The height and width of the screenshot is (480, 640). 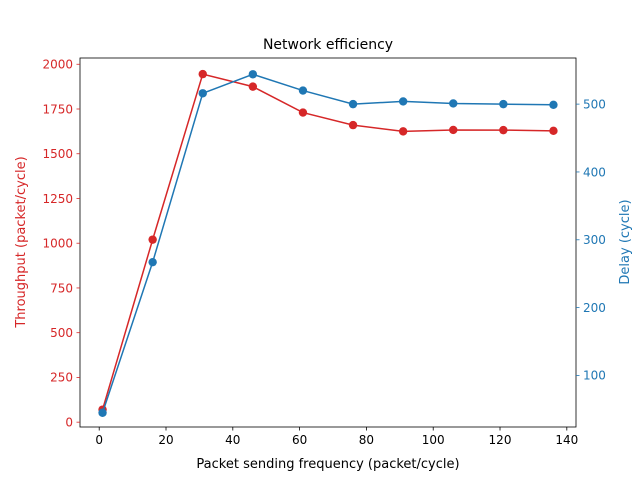 I want to click on y-right-tick-label: 400, so click(x=594, y=172).